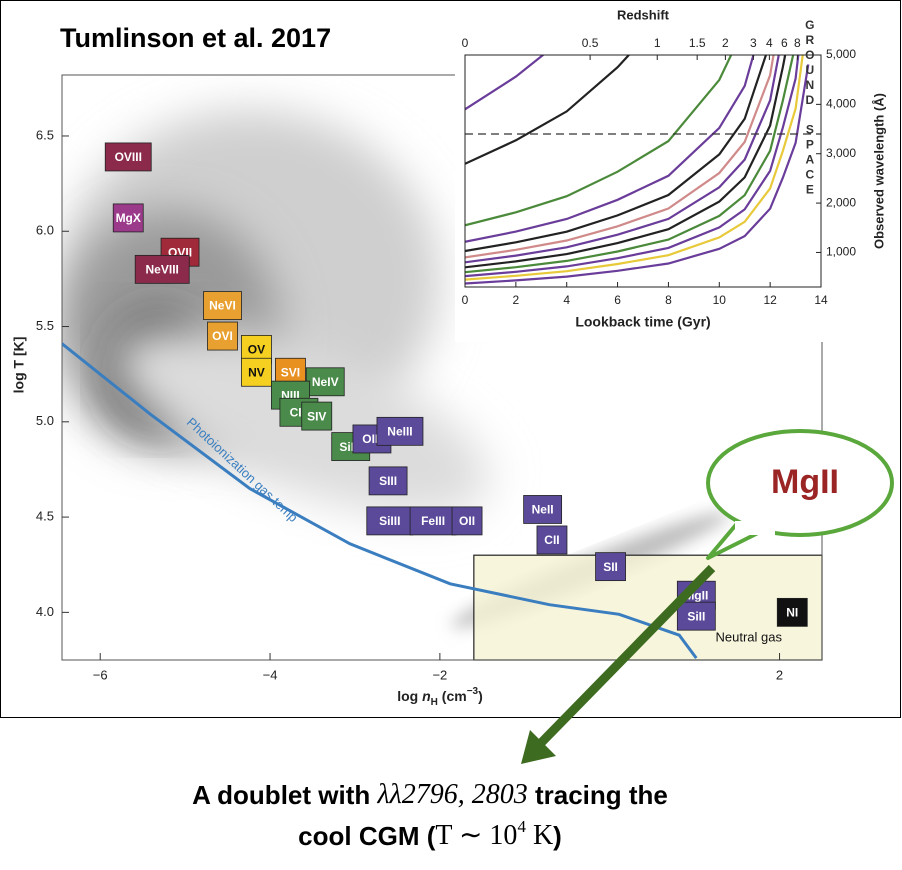  What do you see at coordinates (45, 230) in the screenshot?
I see `y-tick-label: 6.0` at bounding box center [45, 230].